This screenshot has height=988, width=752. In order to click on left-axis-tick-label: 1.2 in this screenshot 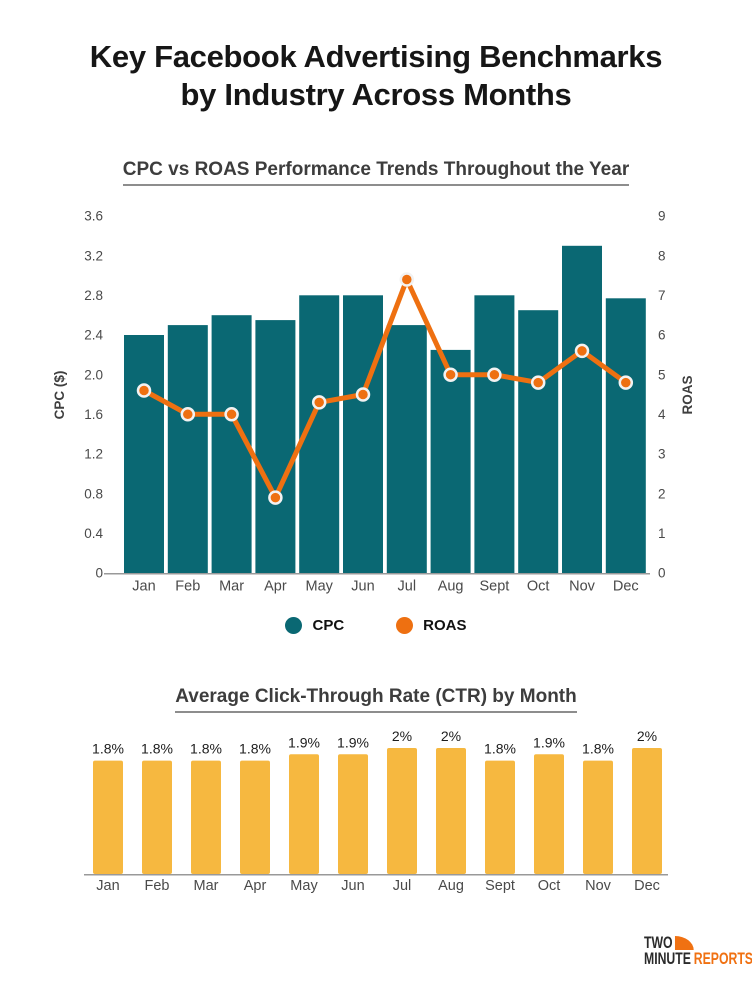, I will do `click(93, 454)`.